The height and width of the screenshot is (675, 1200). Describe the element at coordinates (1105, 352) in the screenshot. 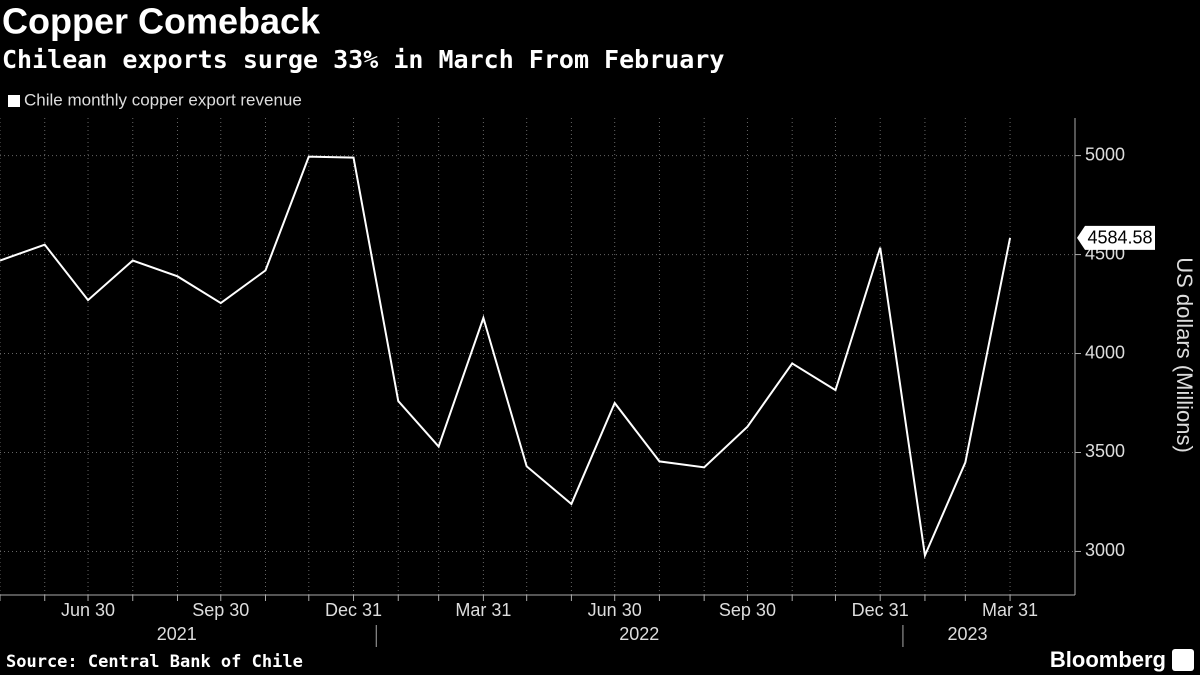

I see `y-tick-label: 4000` at that location.